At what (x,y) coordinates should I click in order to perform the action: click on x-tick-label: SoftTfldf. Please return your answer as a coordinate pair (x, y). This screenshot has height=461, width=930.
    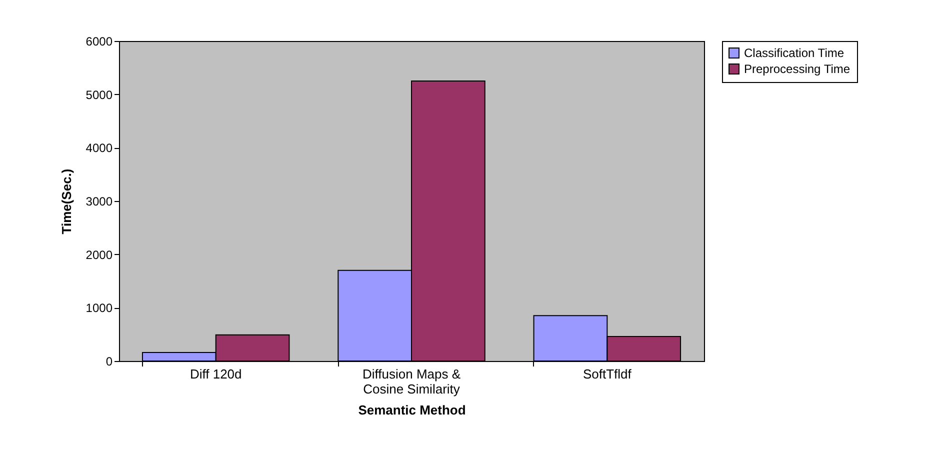
    Looking at the image, I should click on (607, 374).